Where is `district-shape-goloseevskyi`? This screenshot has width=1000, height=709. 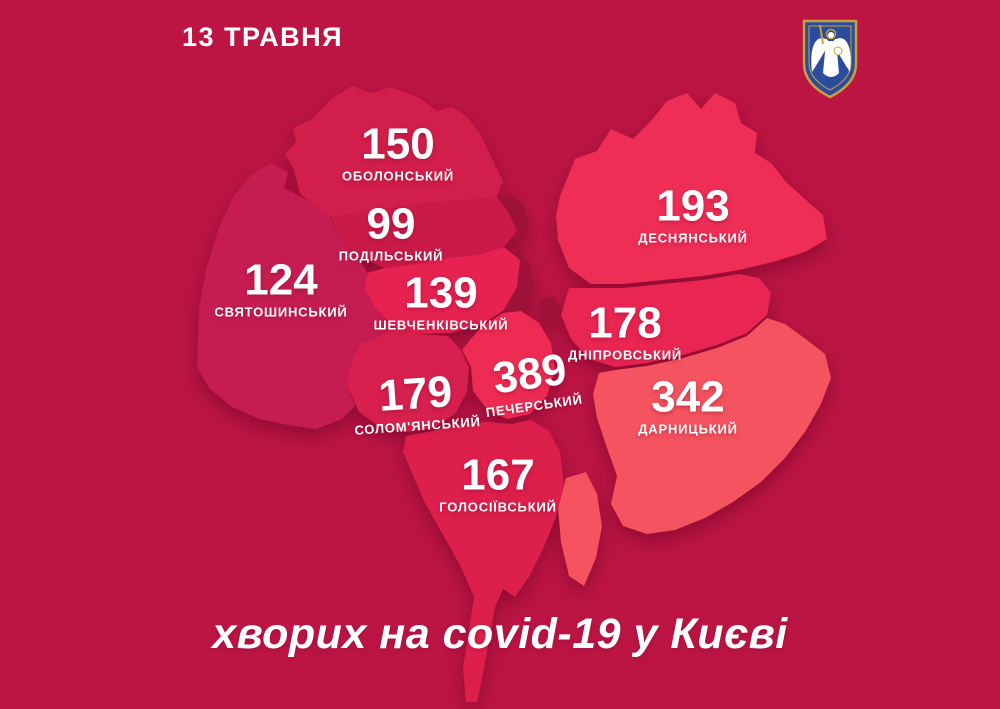
district-shape-goloseevskyi is located at coordinates (483, 561).